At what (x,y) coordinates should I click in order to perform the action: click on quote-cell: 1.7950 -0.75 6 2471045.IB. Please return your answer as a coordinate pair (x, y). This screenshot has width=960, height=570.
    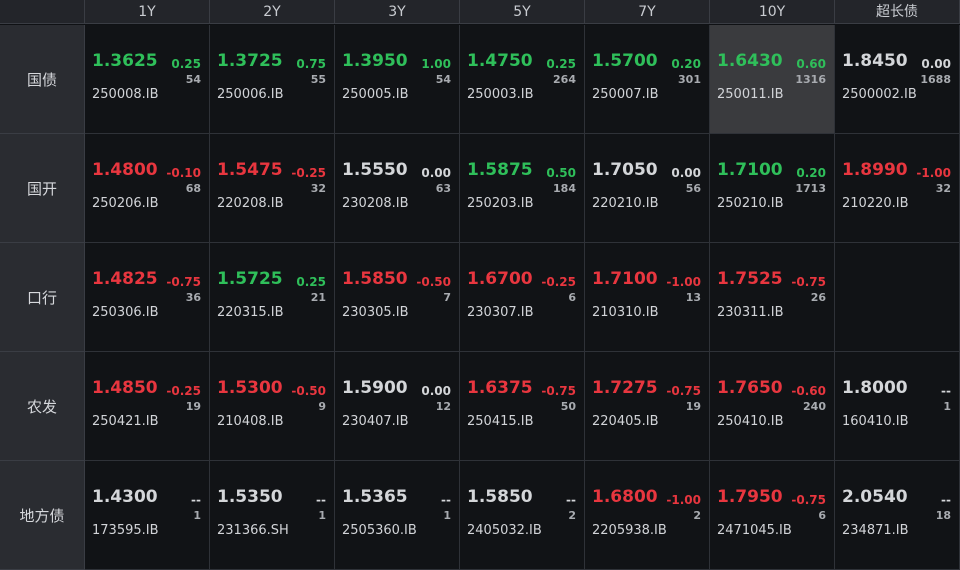
    Looking at the image, I should click on (772, 515).